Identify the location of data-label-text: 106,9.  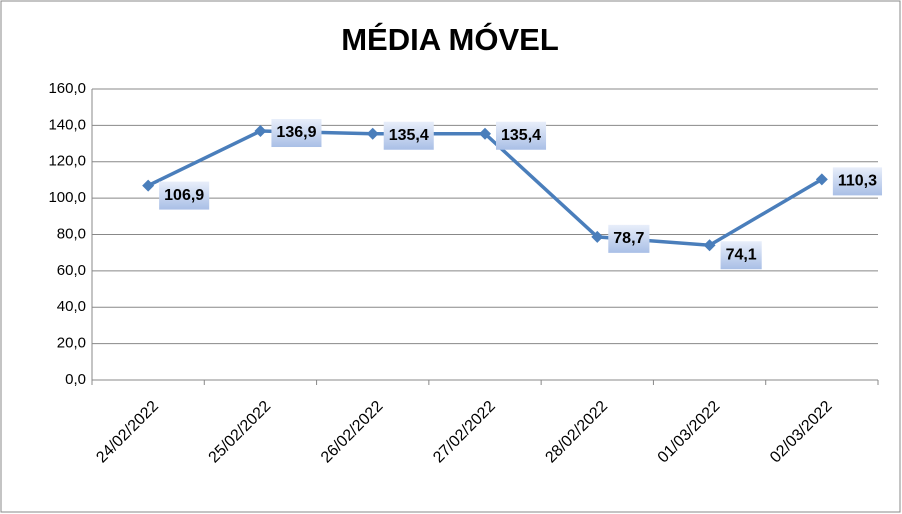
(184, 195).